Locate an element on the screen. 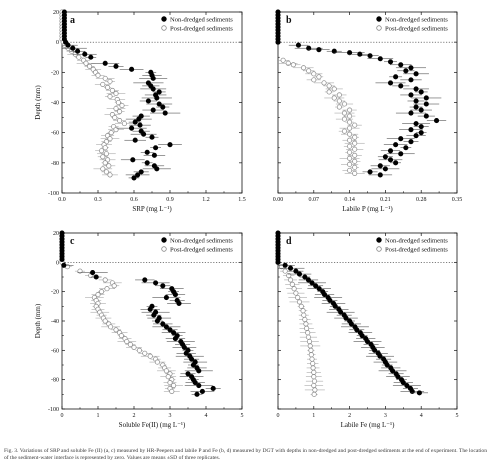 This screenshot has height=466, width=492. x-axis-title: Soluble Fe(II) (mg L⁻¹) is located at coordinates (152, 425).